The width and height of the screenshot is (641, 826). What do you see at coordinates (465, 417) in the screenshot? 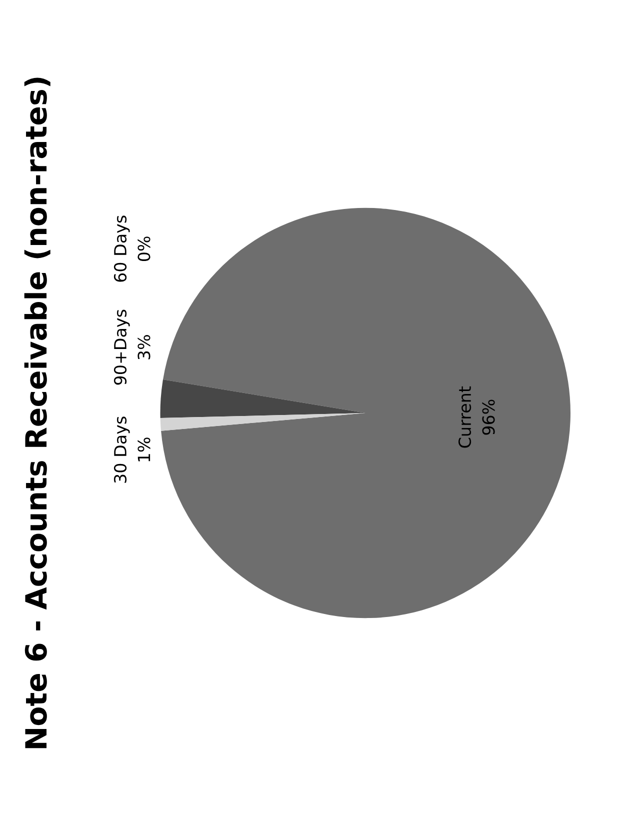
I see `slice-label: Current` at bounding box center [465, 417].